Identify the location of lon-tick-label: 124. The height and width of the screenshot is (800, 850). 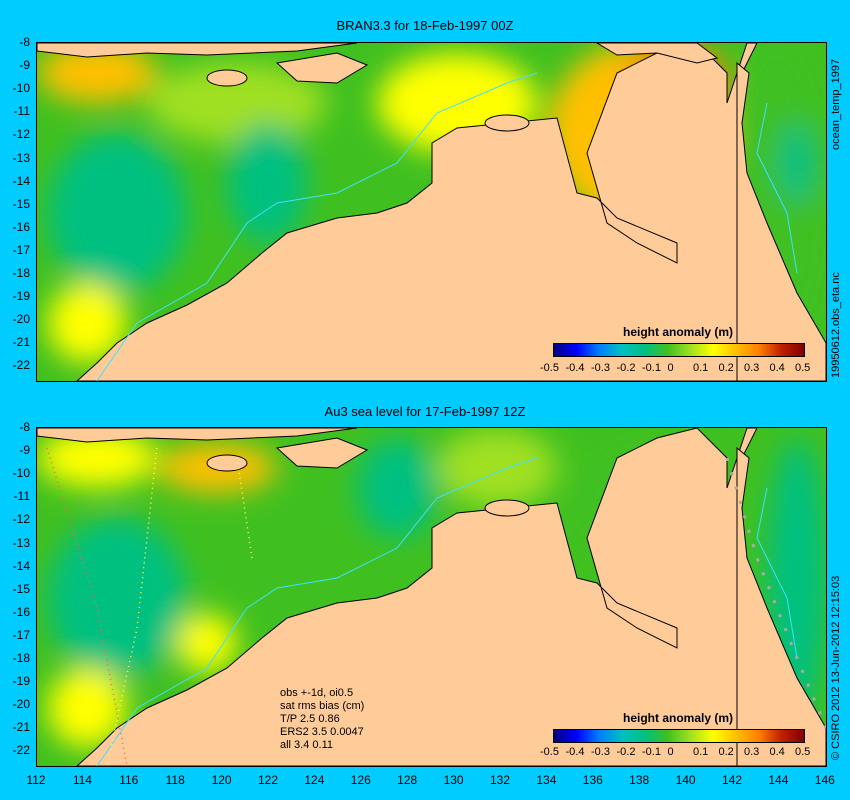
(314, 780).